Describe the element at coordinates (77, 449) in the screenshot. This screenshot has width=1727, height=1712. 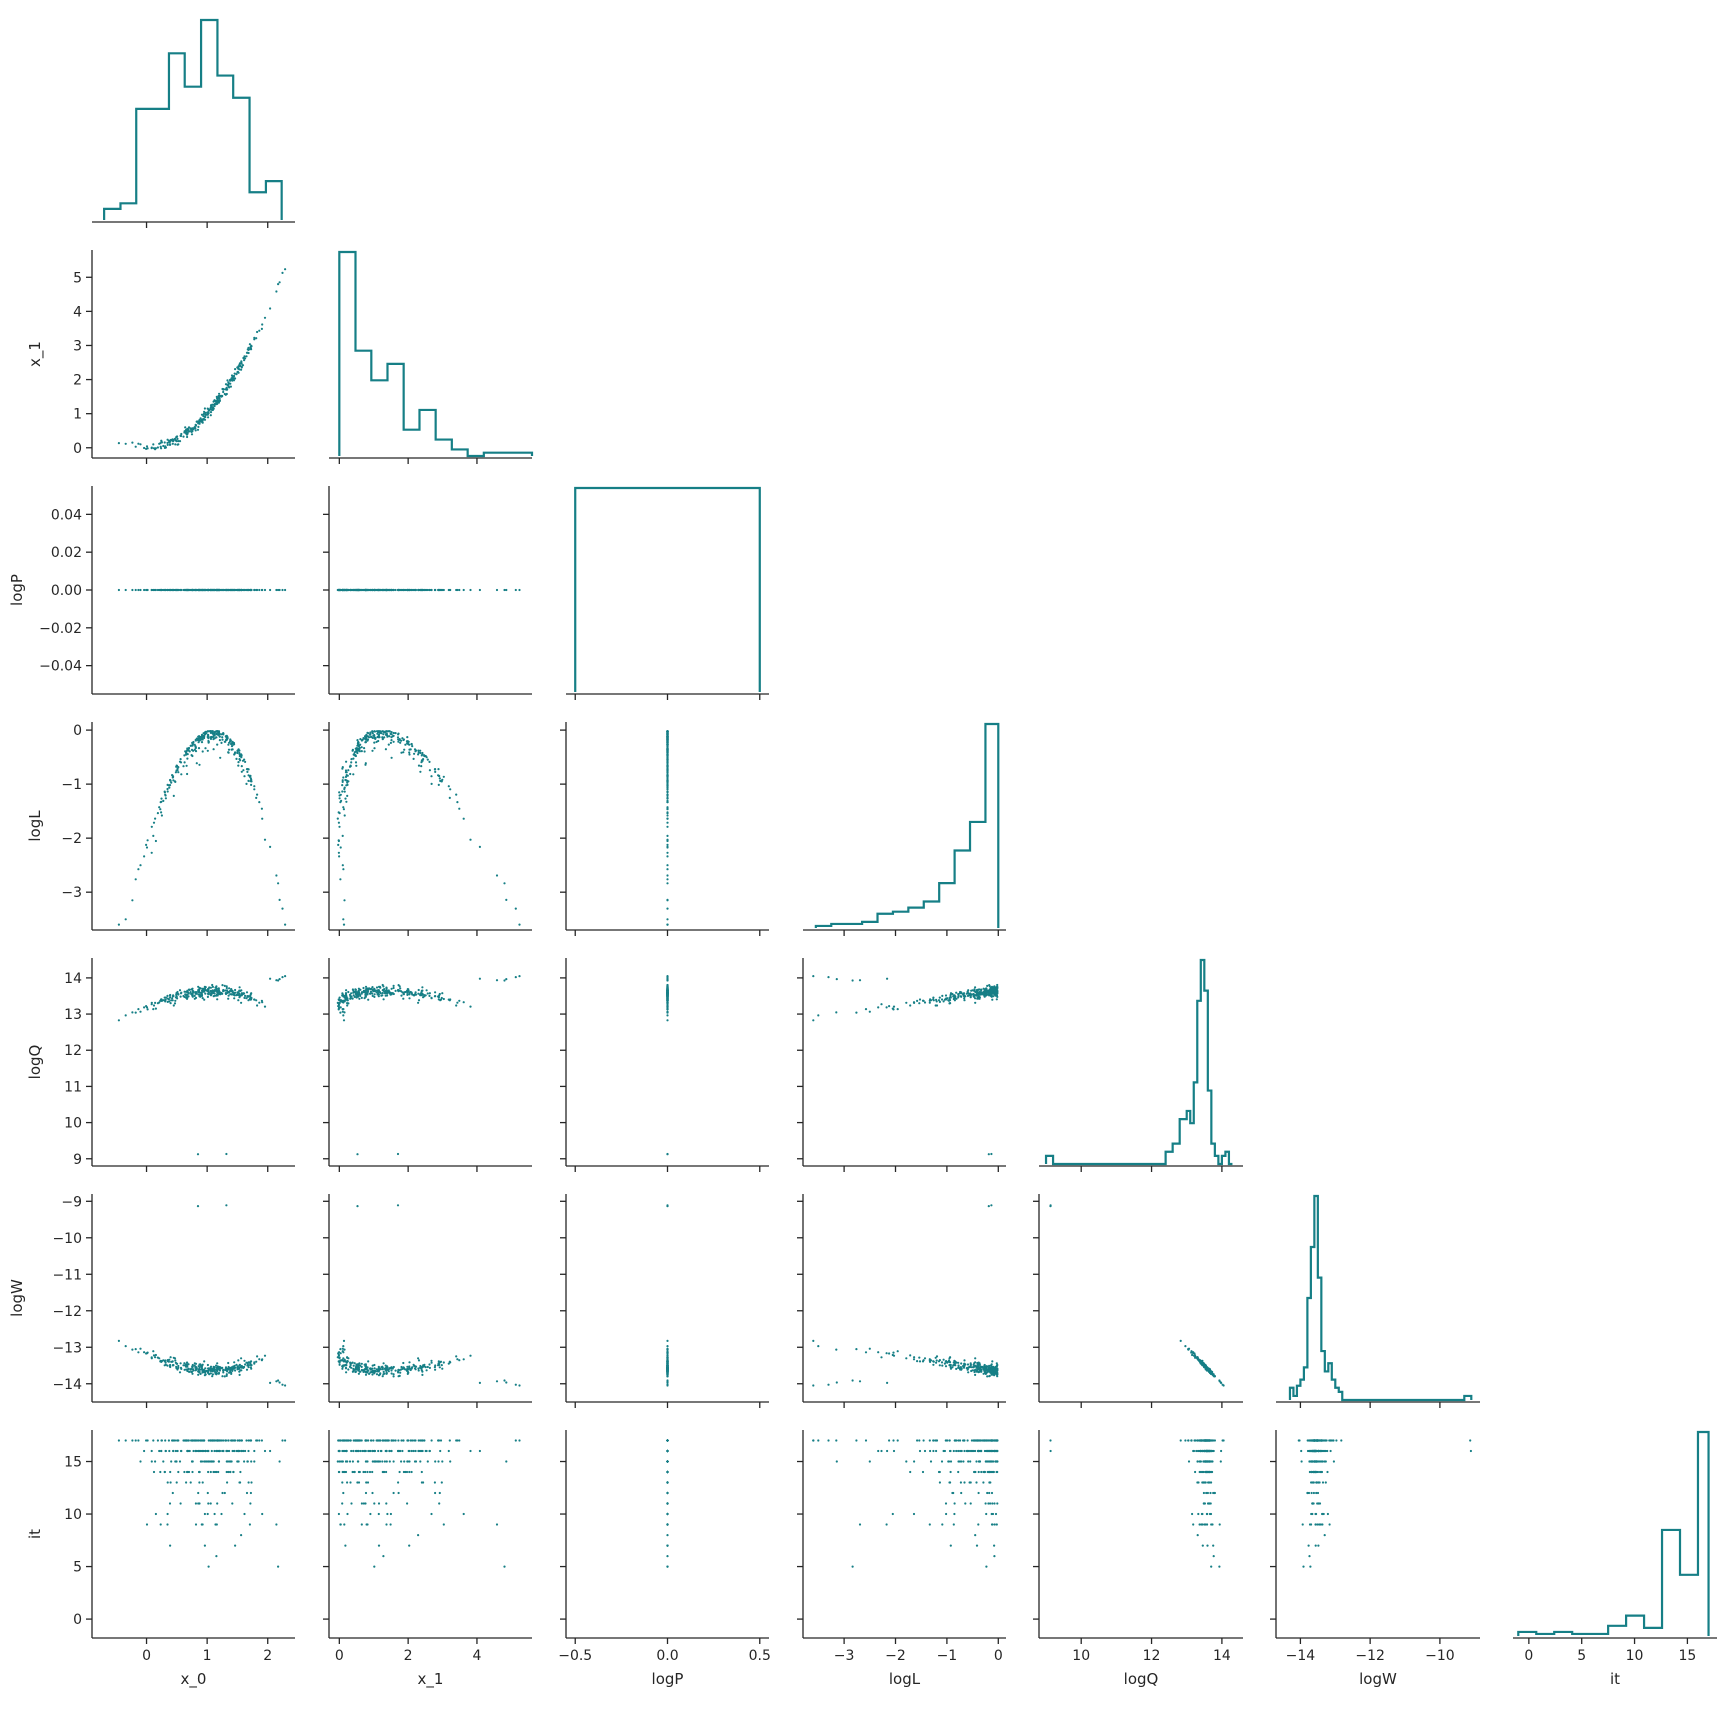
I see `y-tick-label: 0` at that location.